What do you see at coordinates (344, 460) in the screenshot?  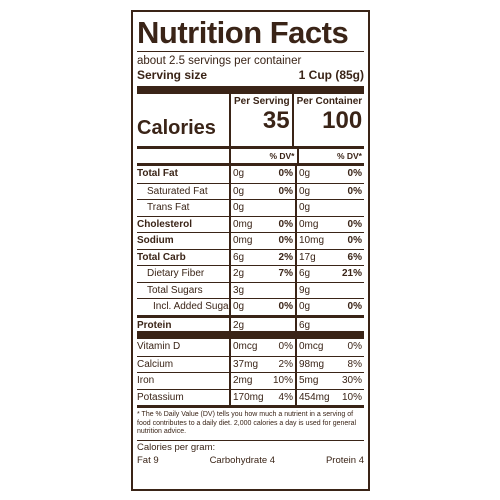 I see `protein-per-gram: Protein 4` at bounding box center [344, 460].